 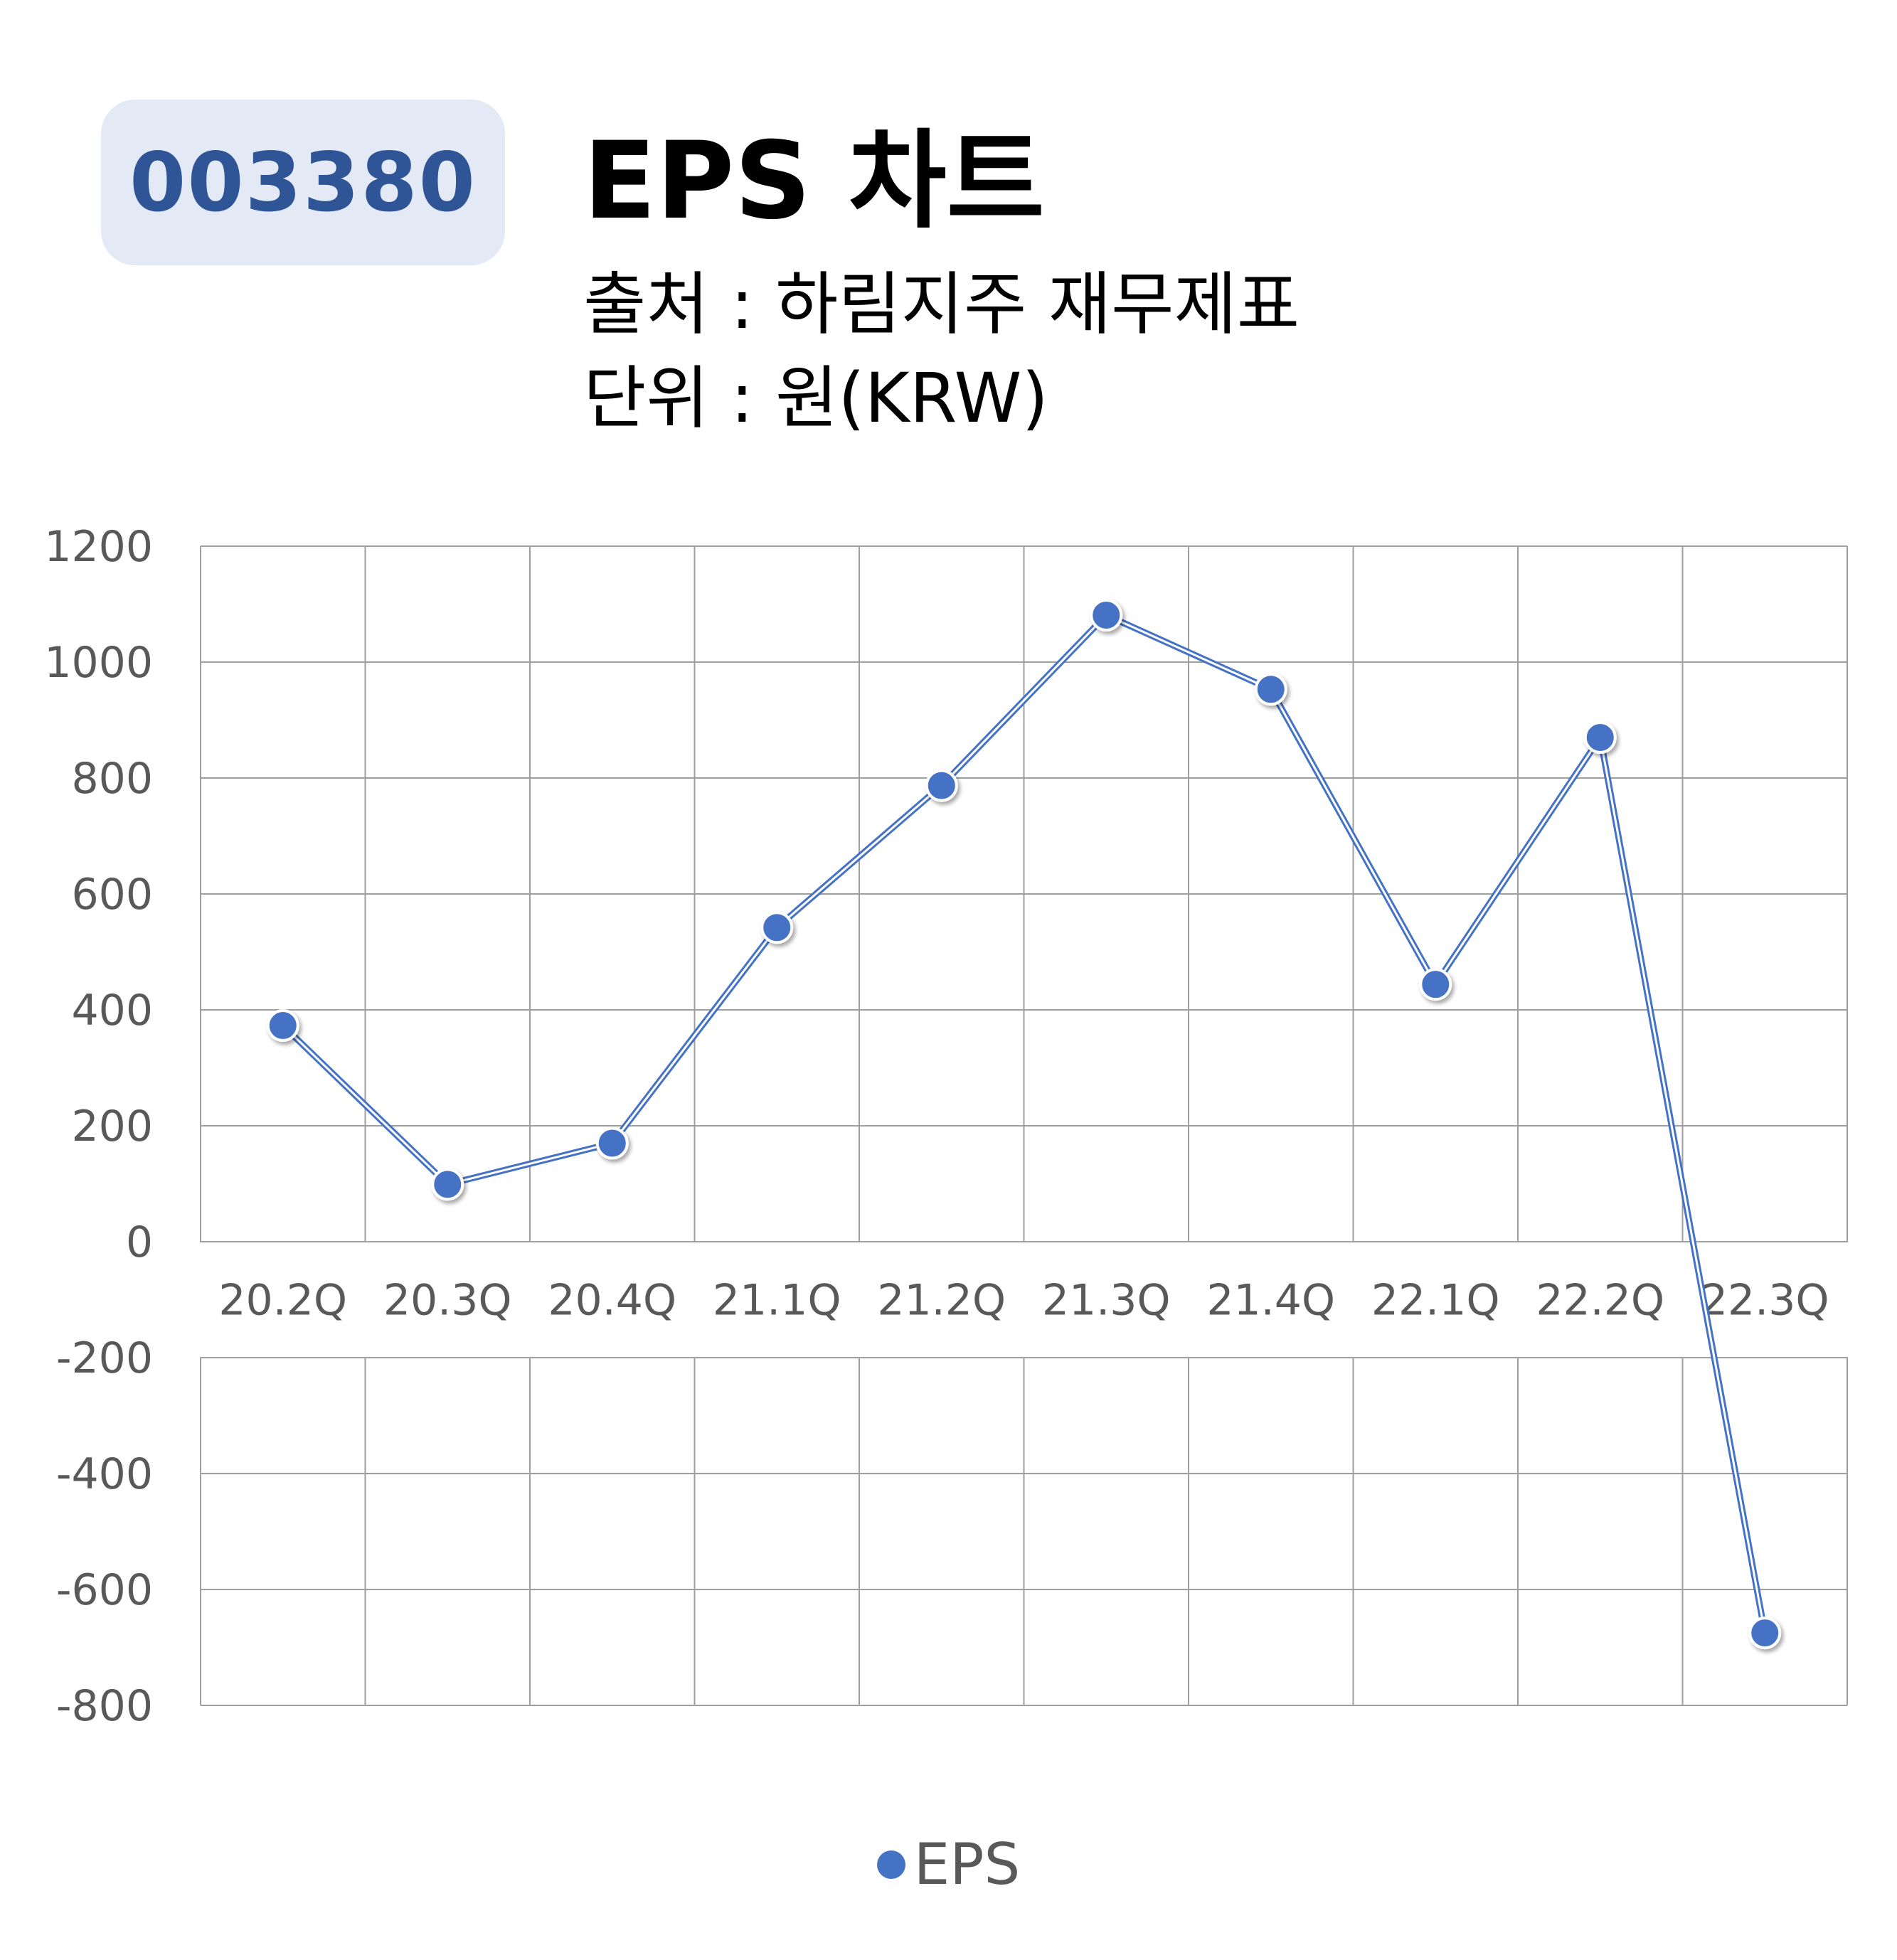 I want to click on ticker-badge: 003380, so click(x=303, y=182).